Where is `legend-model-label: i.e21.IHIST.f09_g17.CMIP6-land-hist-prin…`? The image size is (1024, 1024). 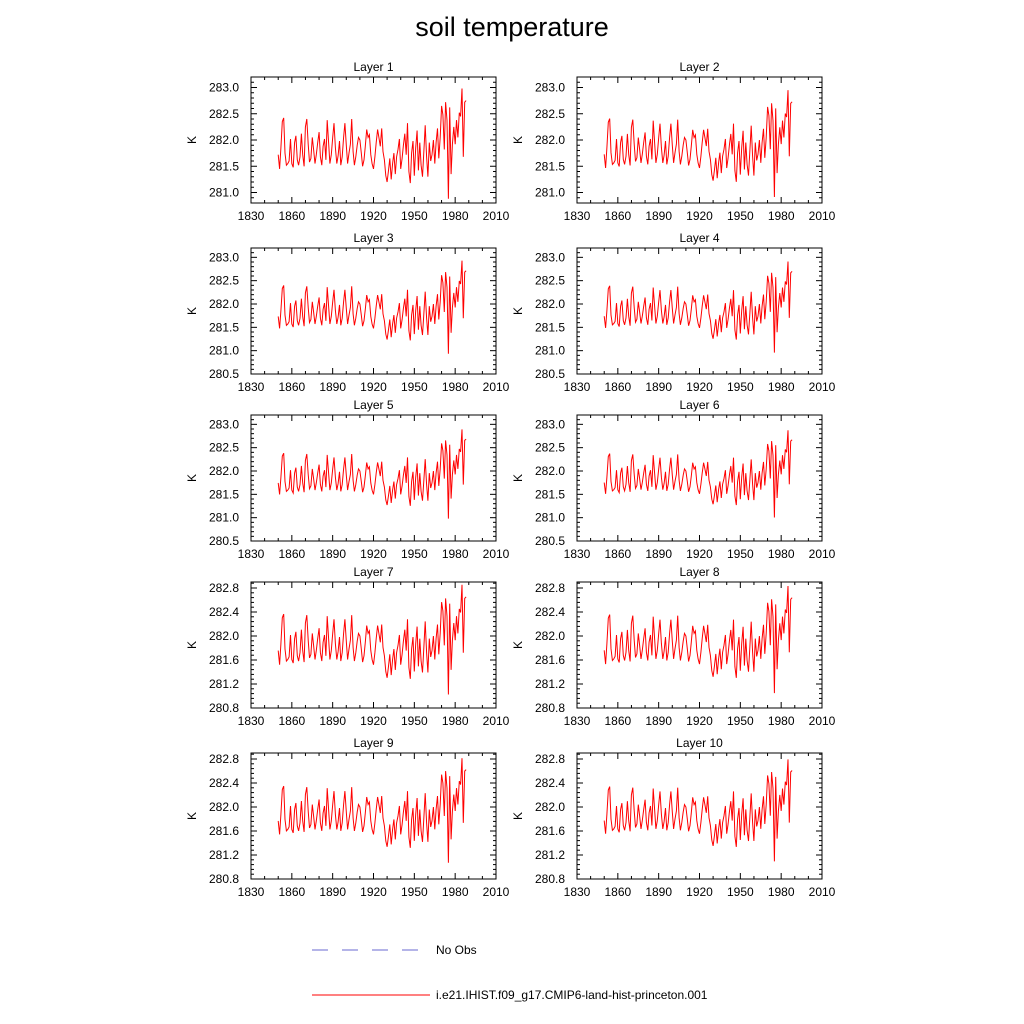
legend-model-label: i.e21.IHIST.f09_g17.CMIP6-land-hist-prin… is located at coordinates (572, 995).